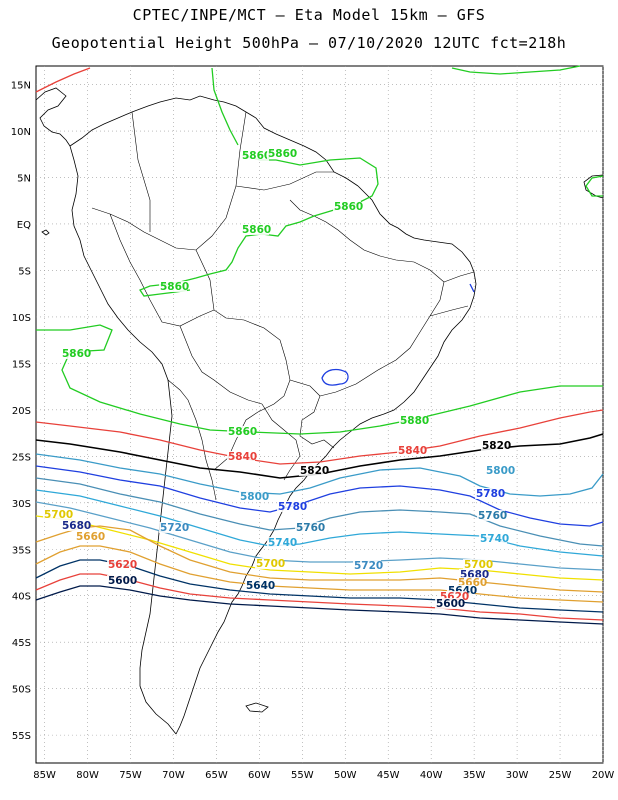  What do you see at coordinates (335, 377) in the screenshot?
I see `contour-small-loop` at bounding box center [335, 377].